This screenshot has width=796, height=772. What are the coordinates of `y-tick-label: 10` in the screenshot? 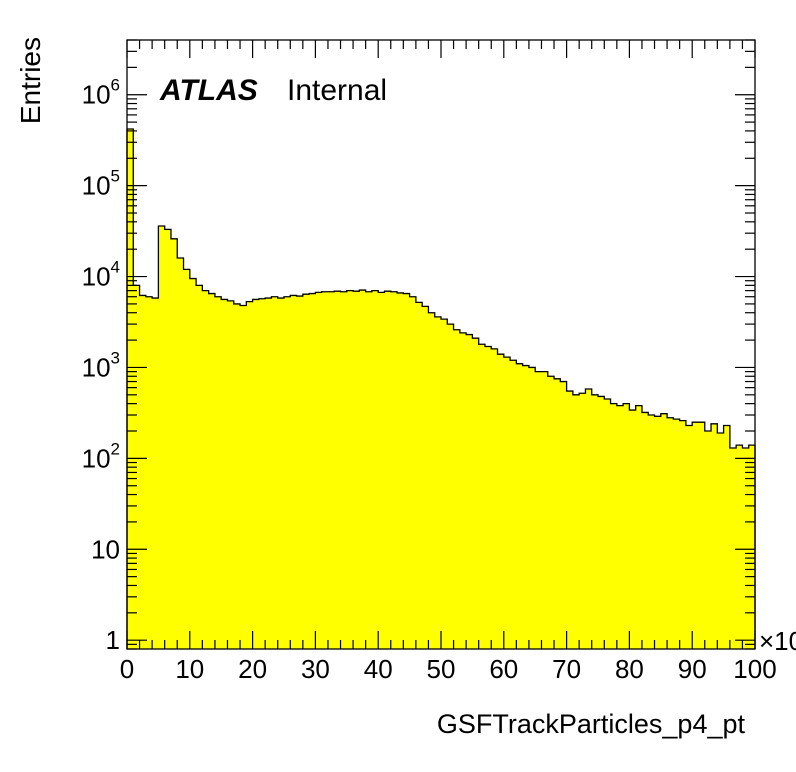 It's located at (105, 549).